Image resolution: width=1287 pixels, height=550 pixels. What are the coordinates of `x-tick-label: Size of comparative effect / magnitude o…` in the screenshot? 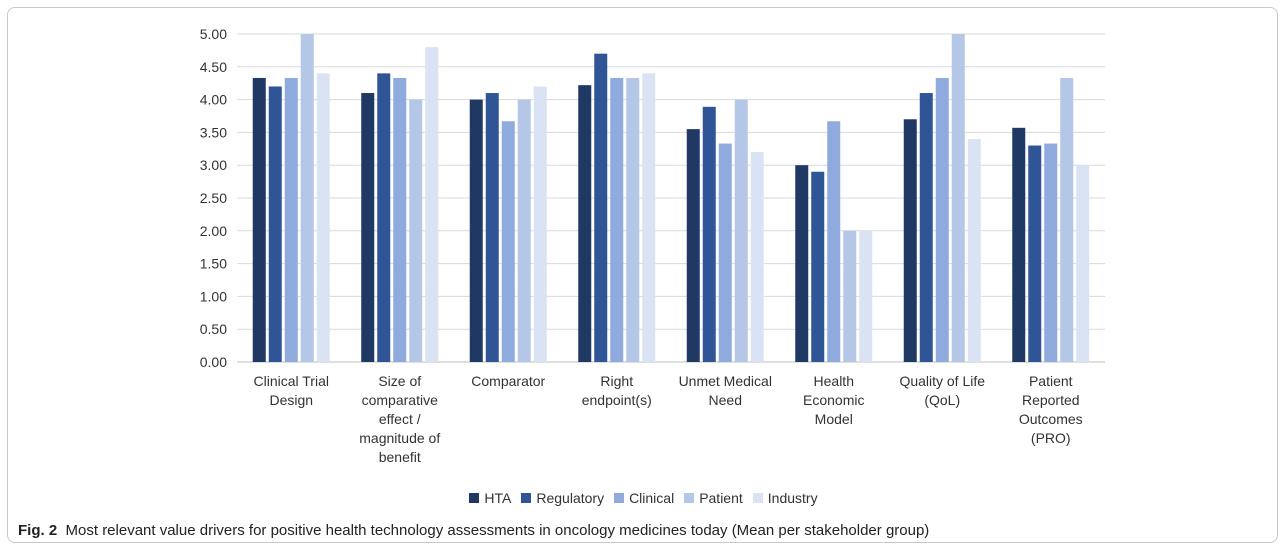 It's located at (400, 419).